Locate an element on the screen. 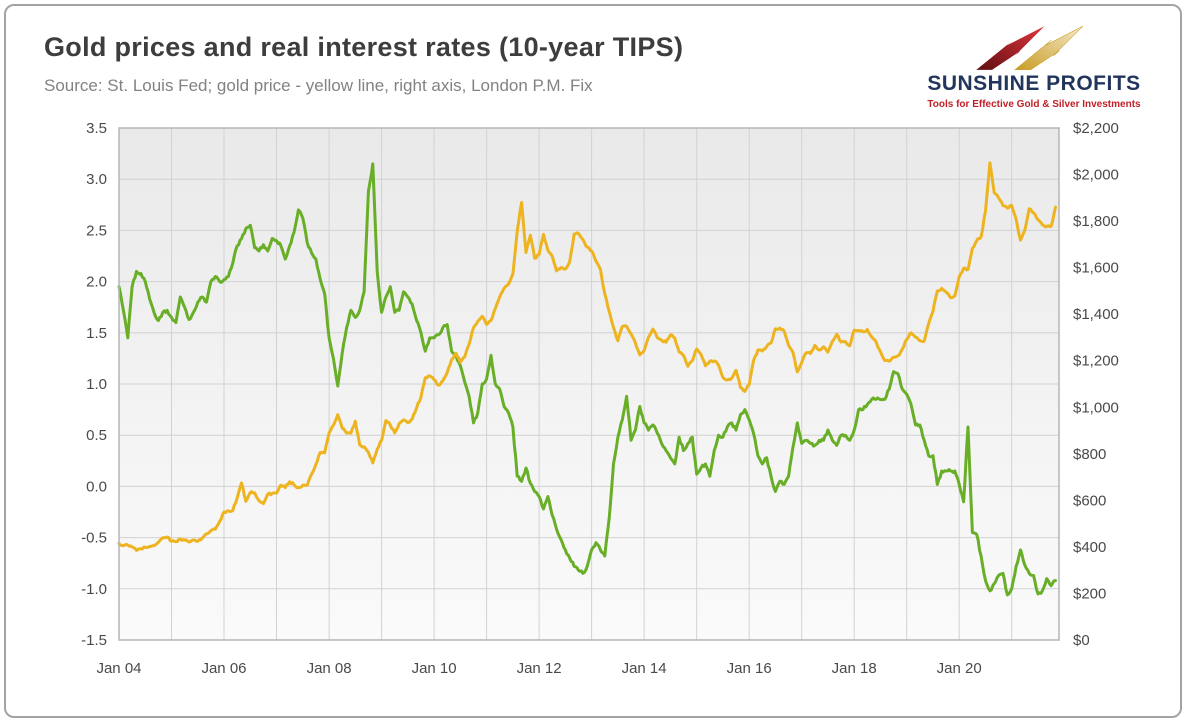 The height and width of the screenshot is (726, 1190). x-axis-tick-label: Jan 10 is located at coordinates (434, 668).